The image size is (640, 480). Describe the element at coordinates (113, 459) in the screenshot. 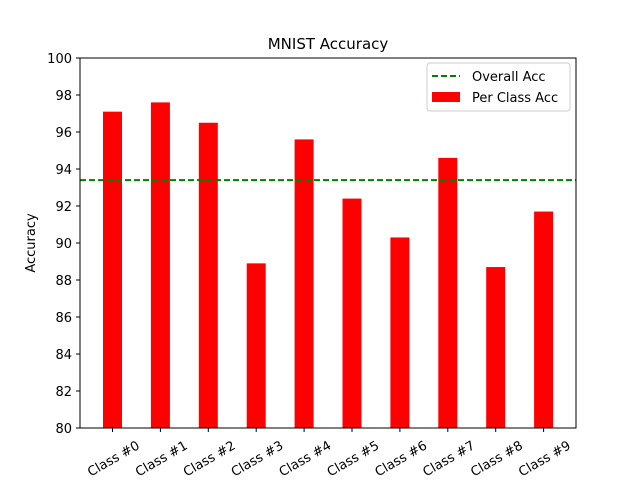

I see `x-tick-label-0: Class #0` at that location.